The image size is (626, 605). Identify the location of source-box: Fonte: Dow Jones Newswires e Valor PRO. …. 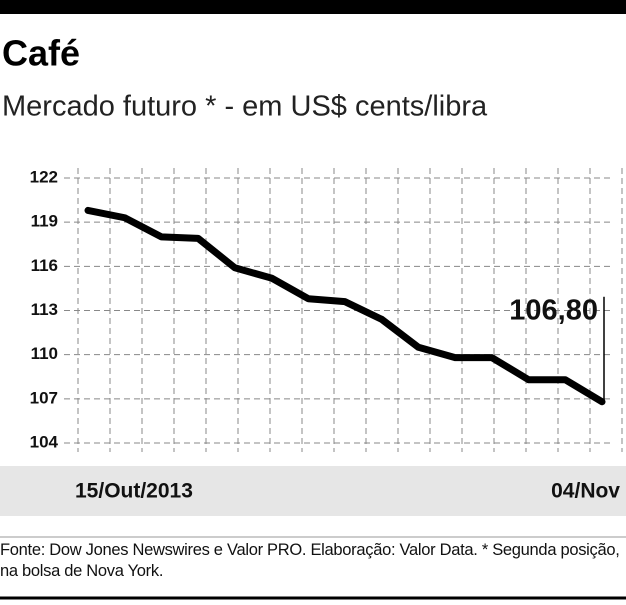
(310, 560).